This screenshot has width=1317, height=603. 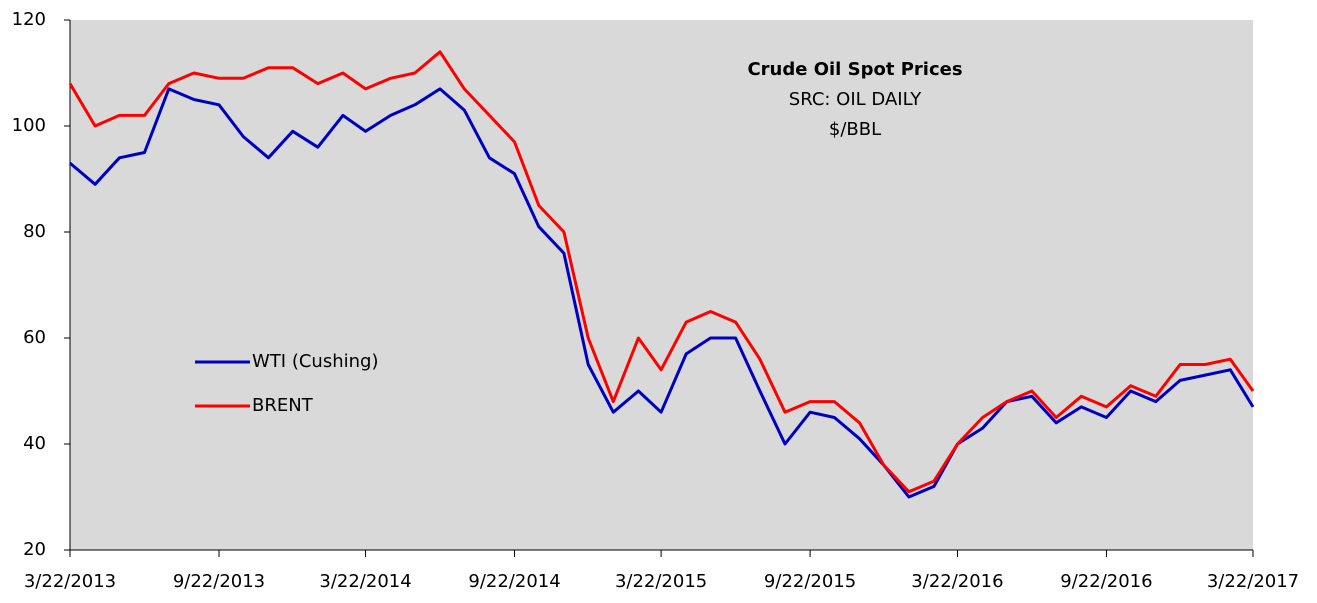 I want to click on x-tick-label: 9/22/2013, so click(x=219, y=581).